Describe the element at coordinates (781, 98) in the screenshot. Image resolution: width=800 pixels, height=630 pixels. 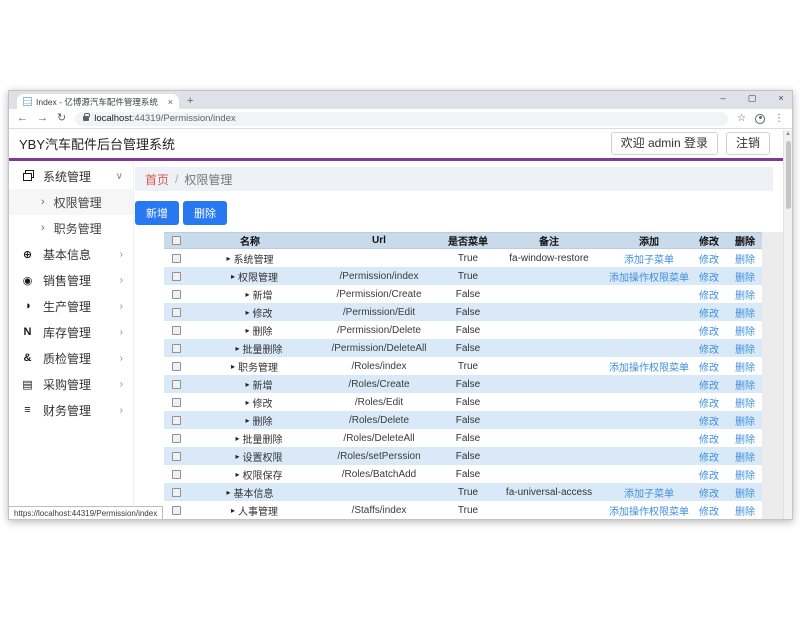
I see `window-close-button: ×` at that location.